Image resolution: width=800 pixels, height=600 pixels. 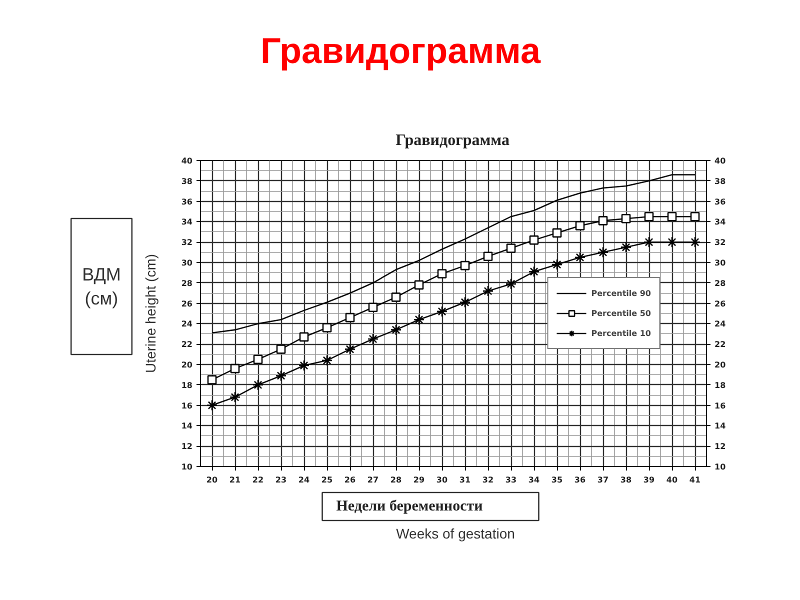 I want to click on y2-tick-label: 30, so click(x=720, y=263).